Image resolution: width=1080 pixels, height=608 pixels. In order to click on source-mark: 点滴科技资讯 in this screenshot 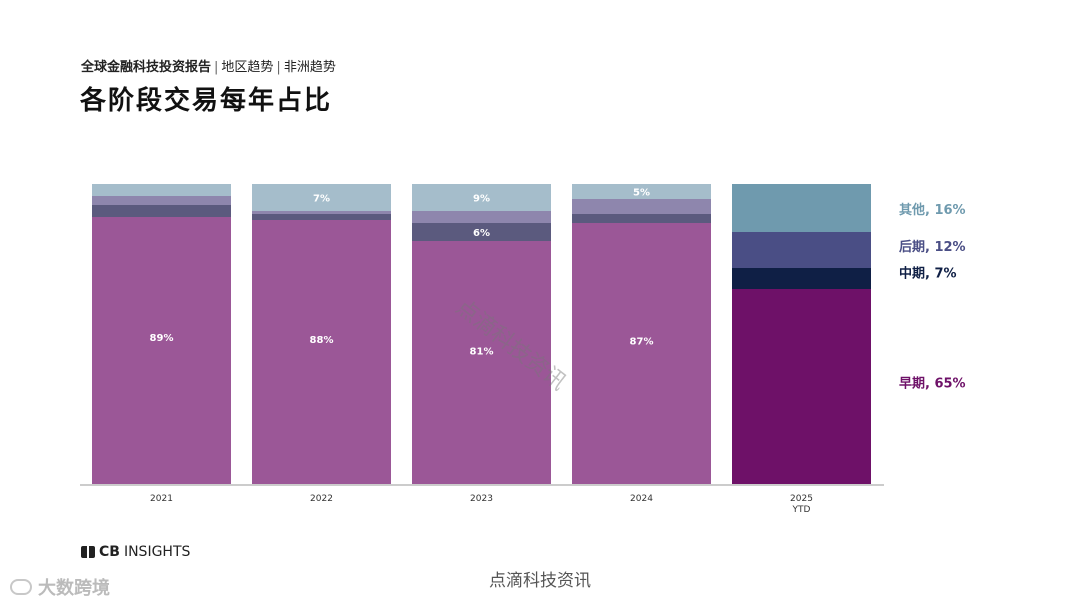, I will do `click(540, 581)`.